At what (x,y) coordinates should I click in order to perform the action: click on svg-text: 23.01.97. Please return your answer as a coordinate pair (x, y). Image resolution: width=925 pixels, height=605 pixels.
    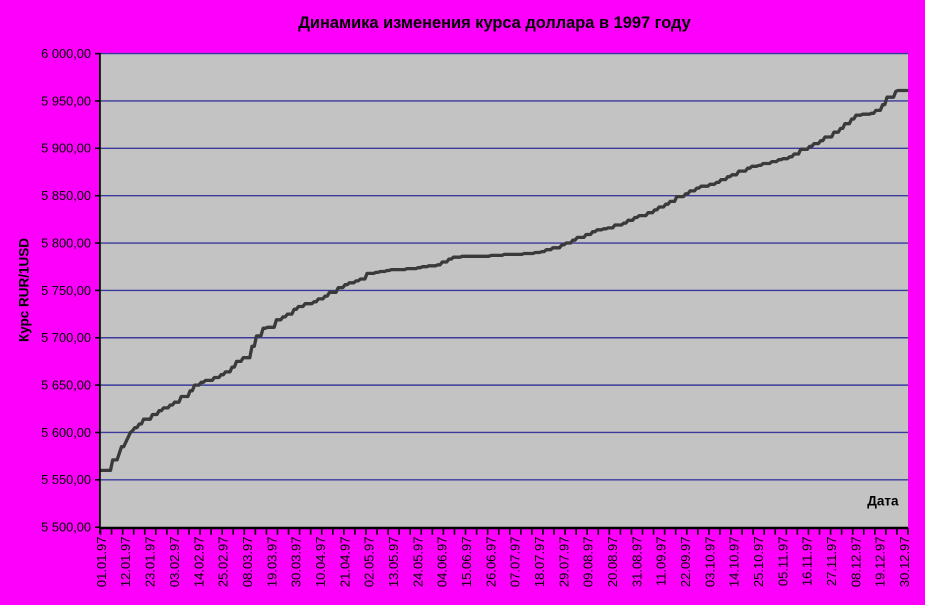
    Looking at the image, I should click on (150, 562).